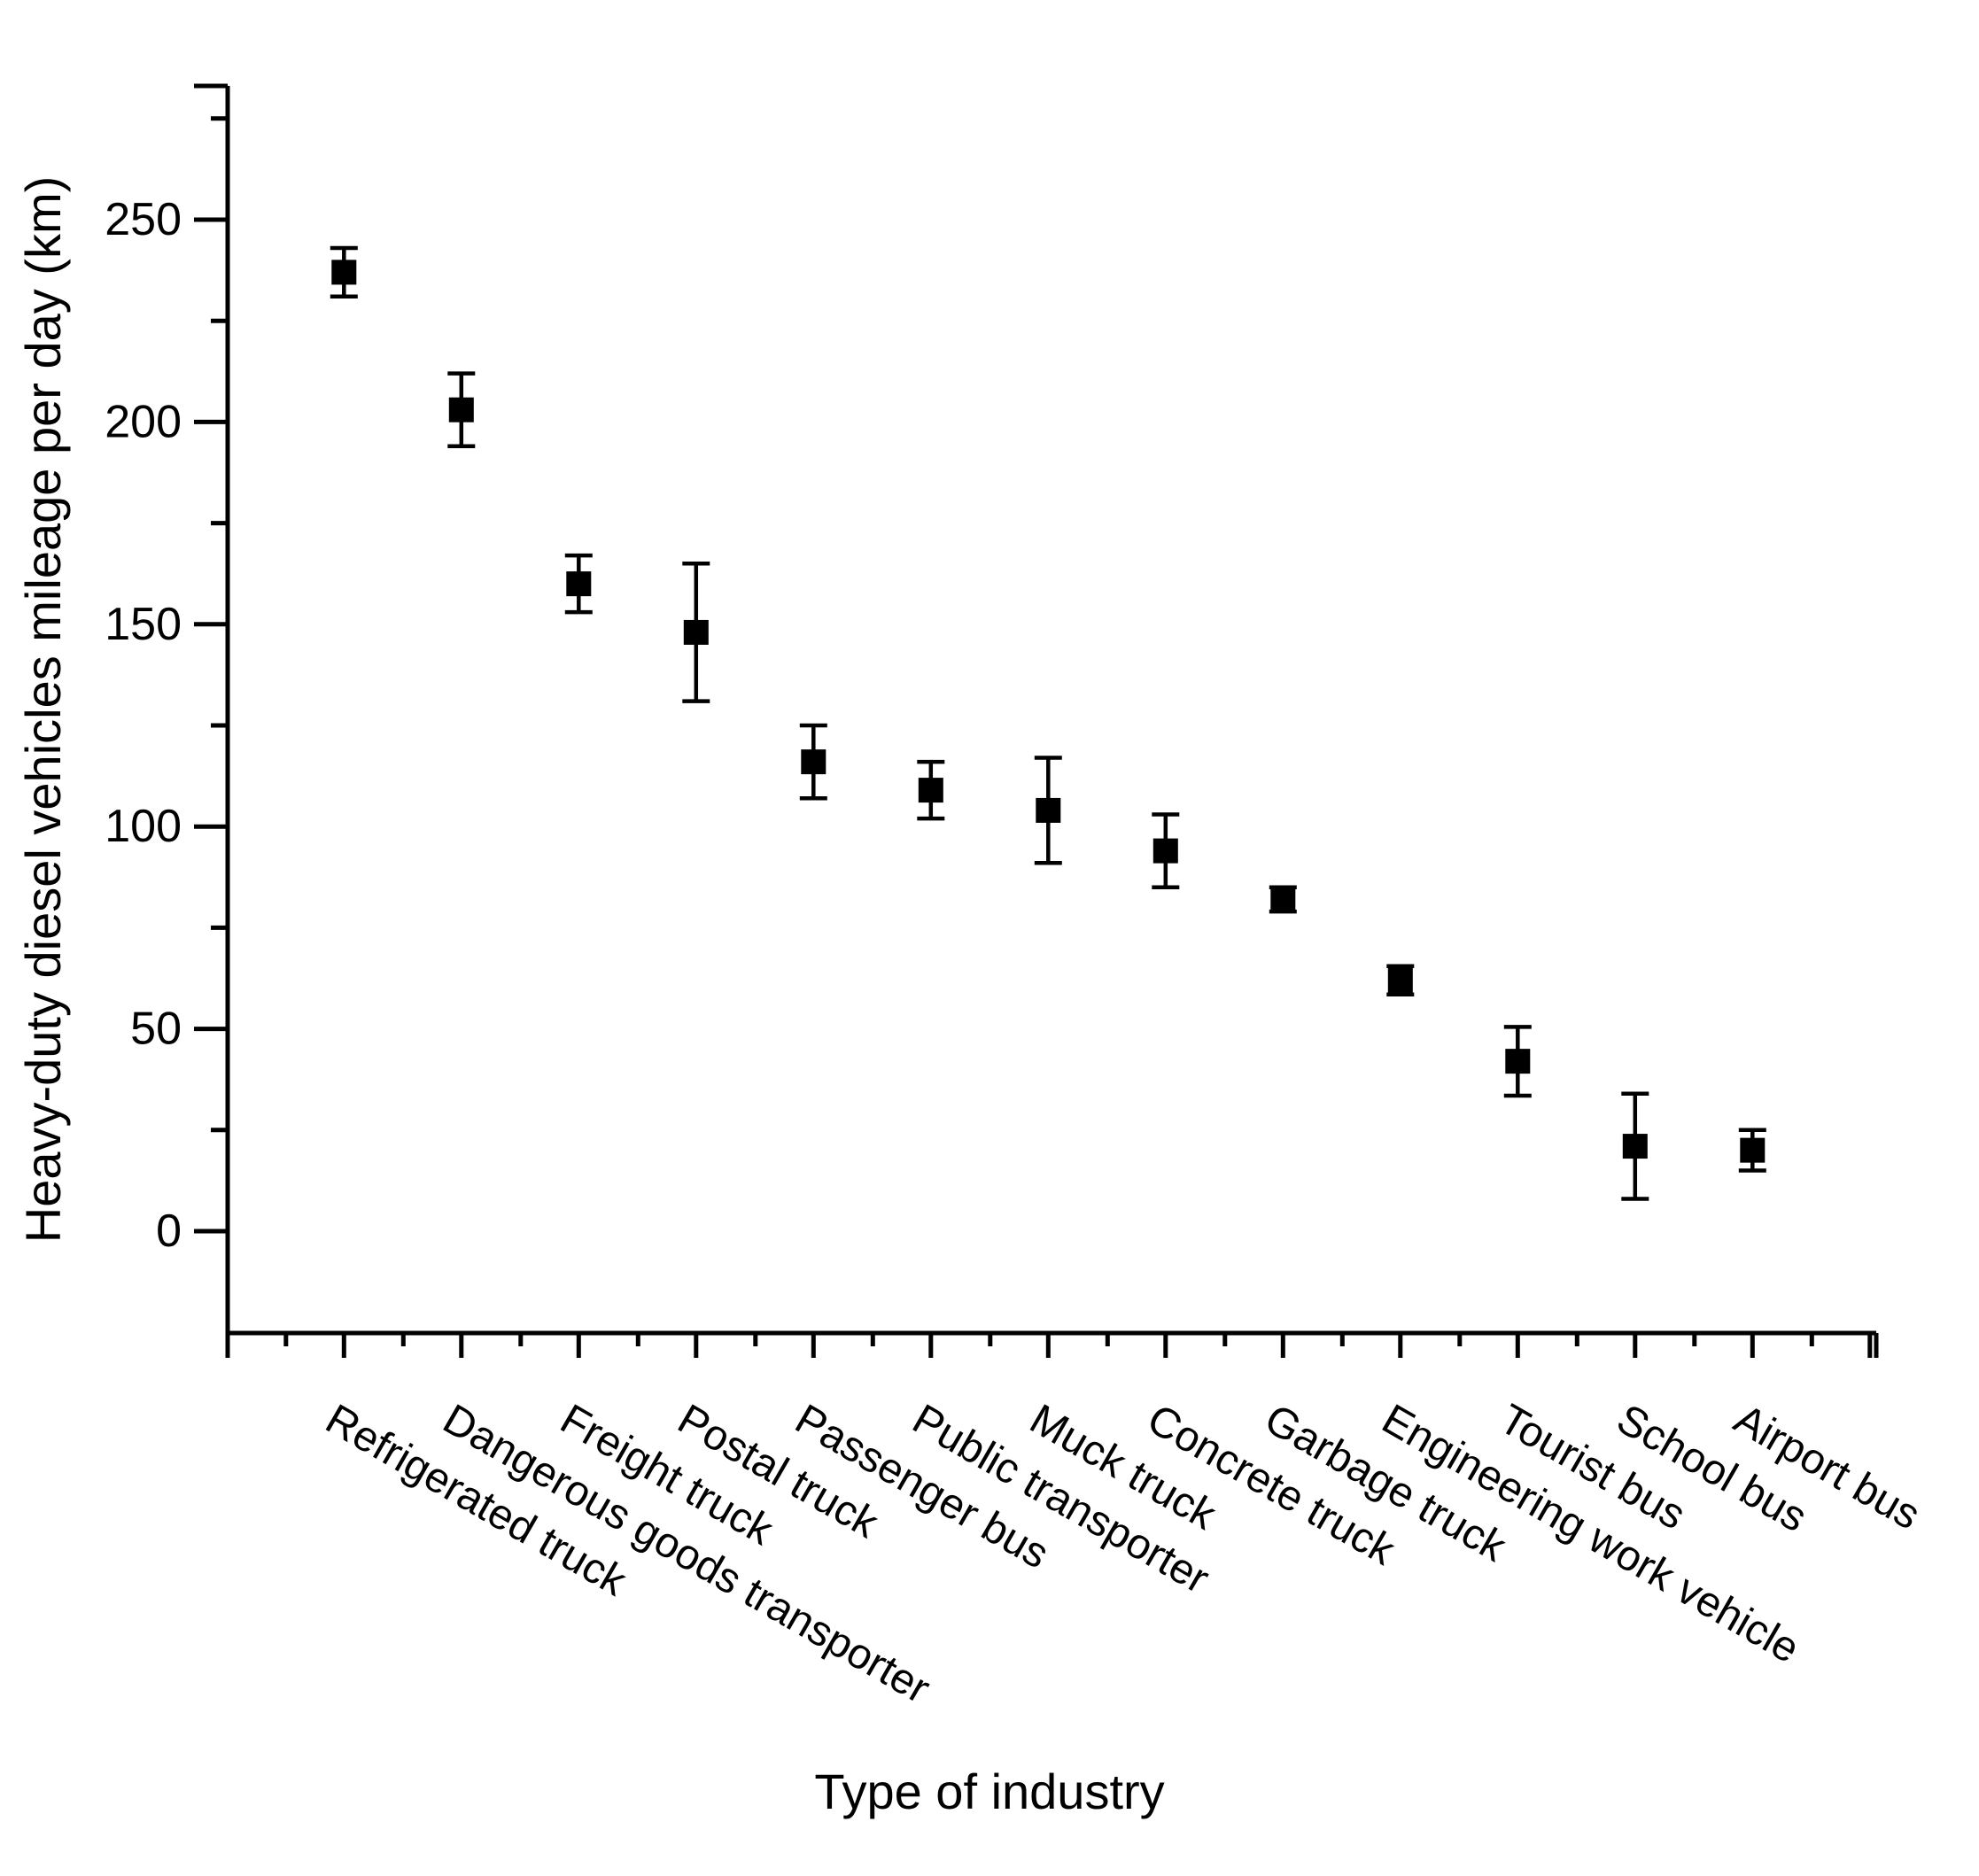 The width and height of the screenshot is (1979, 1876). I want to click on y-tick-label: 50, so click(156, 1029).